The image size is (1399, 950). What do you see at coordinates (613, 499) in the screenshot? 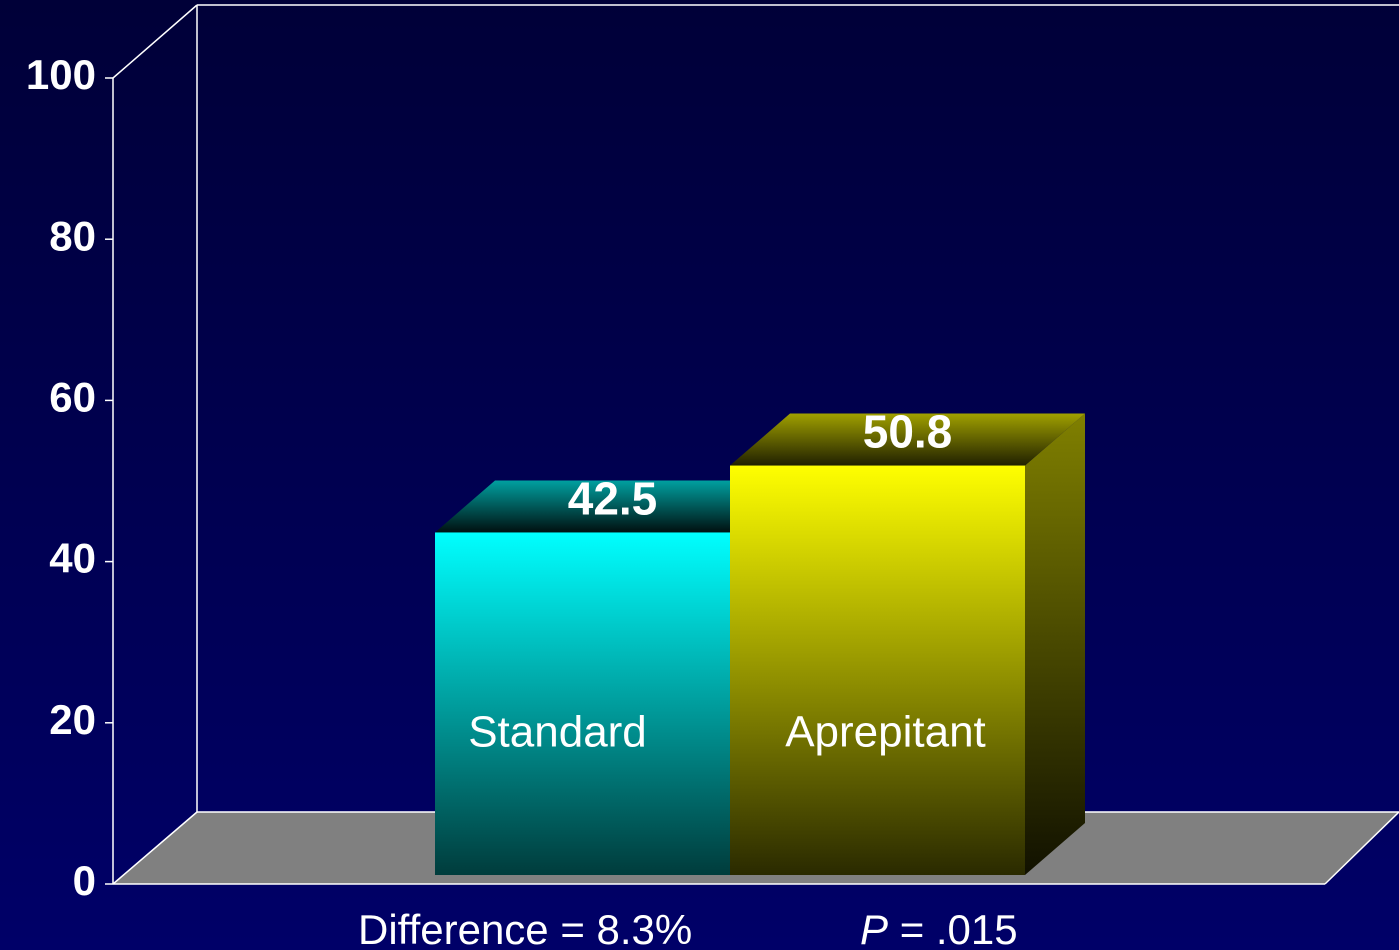
I see `value-label: 42.5` at bounding box center [613, 499].